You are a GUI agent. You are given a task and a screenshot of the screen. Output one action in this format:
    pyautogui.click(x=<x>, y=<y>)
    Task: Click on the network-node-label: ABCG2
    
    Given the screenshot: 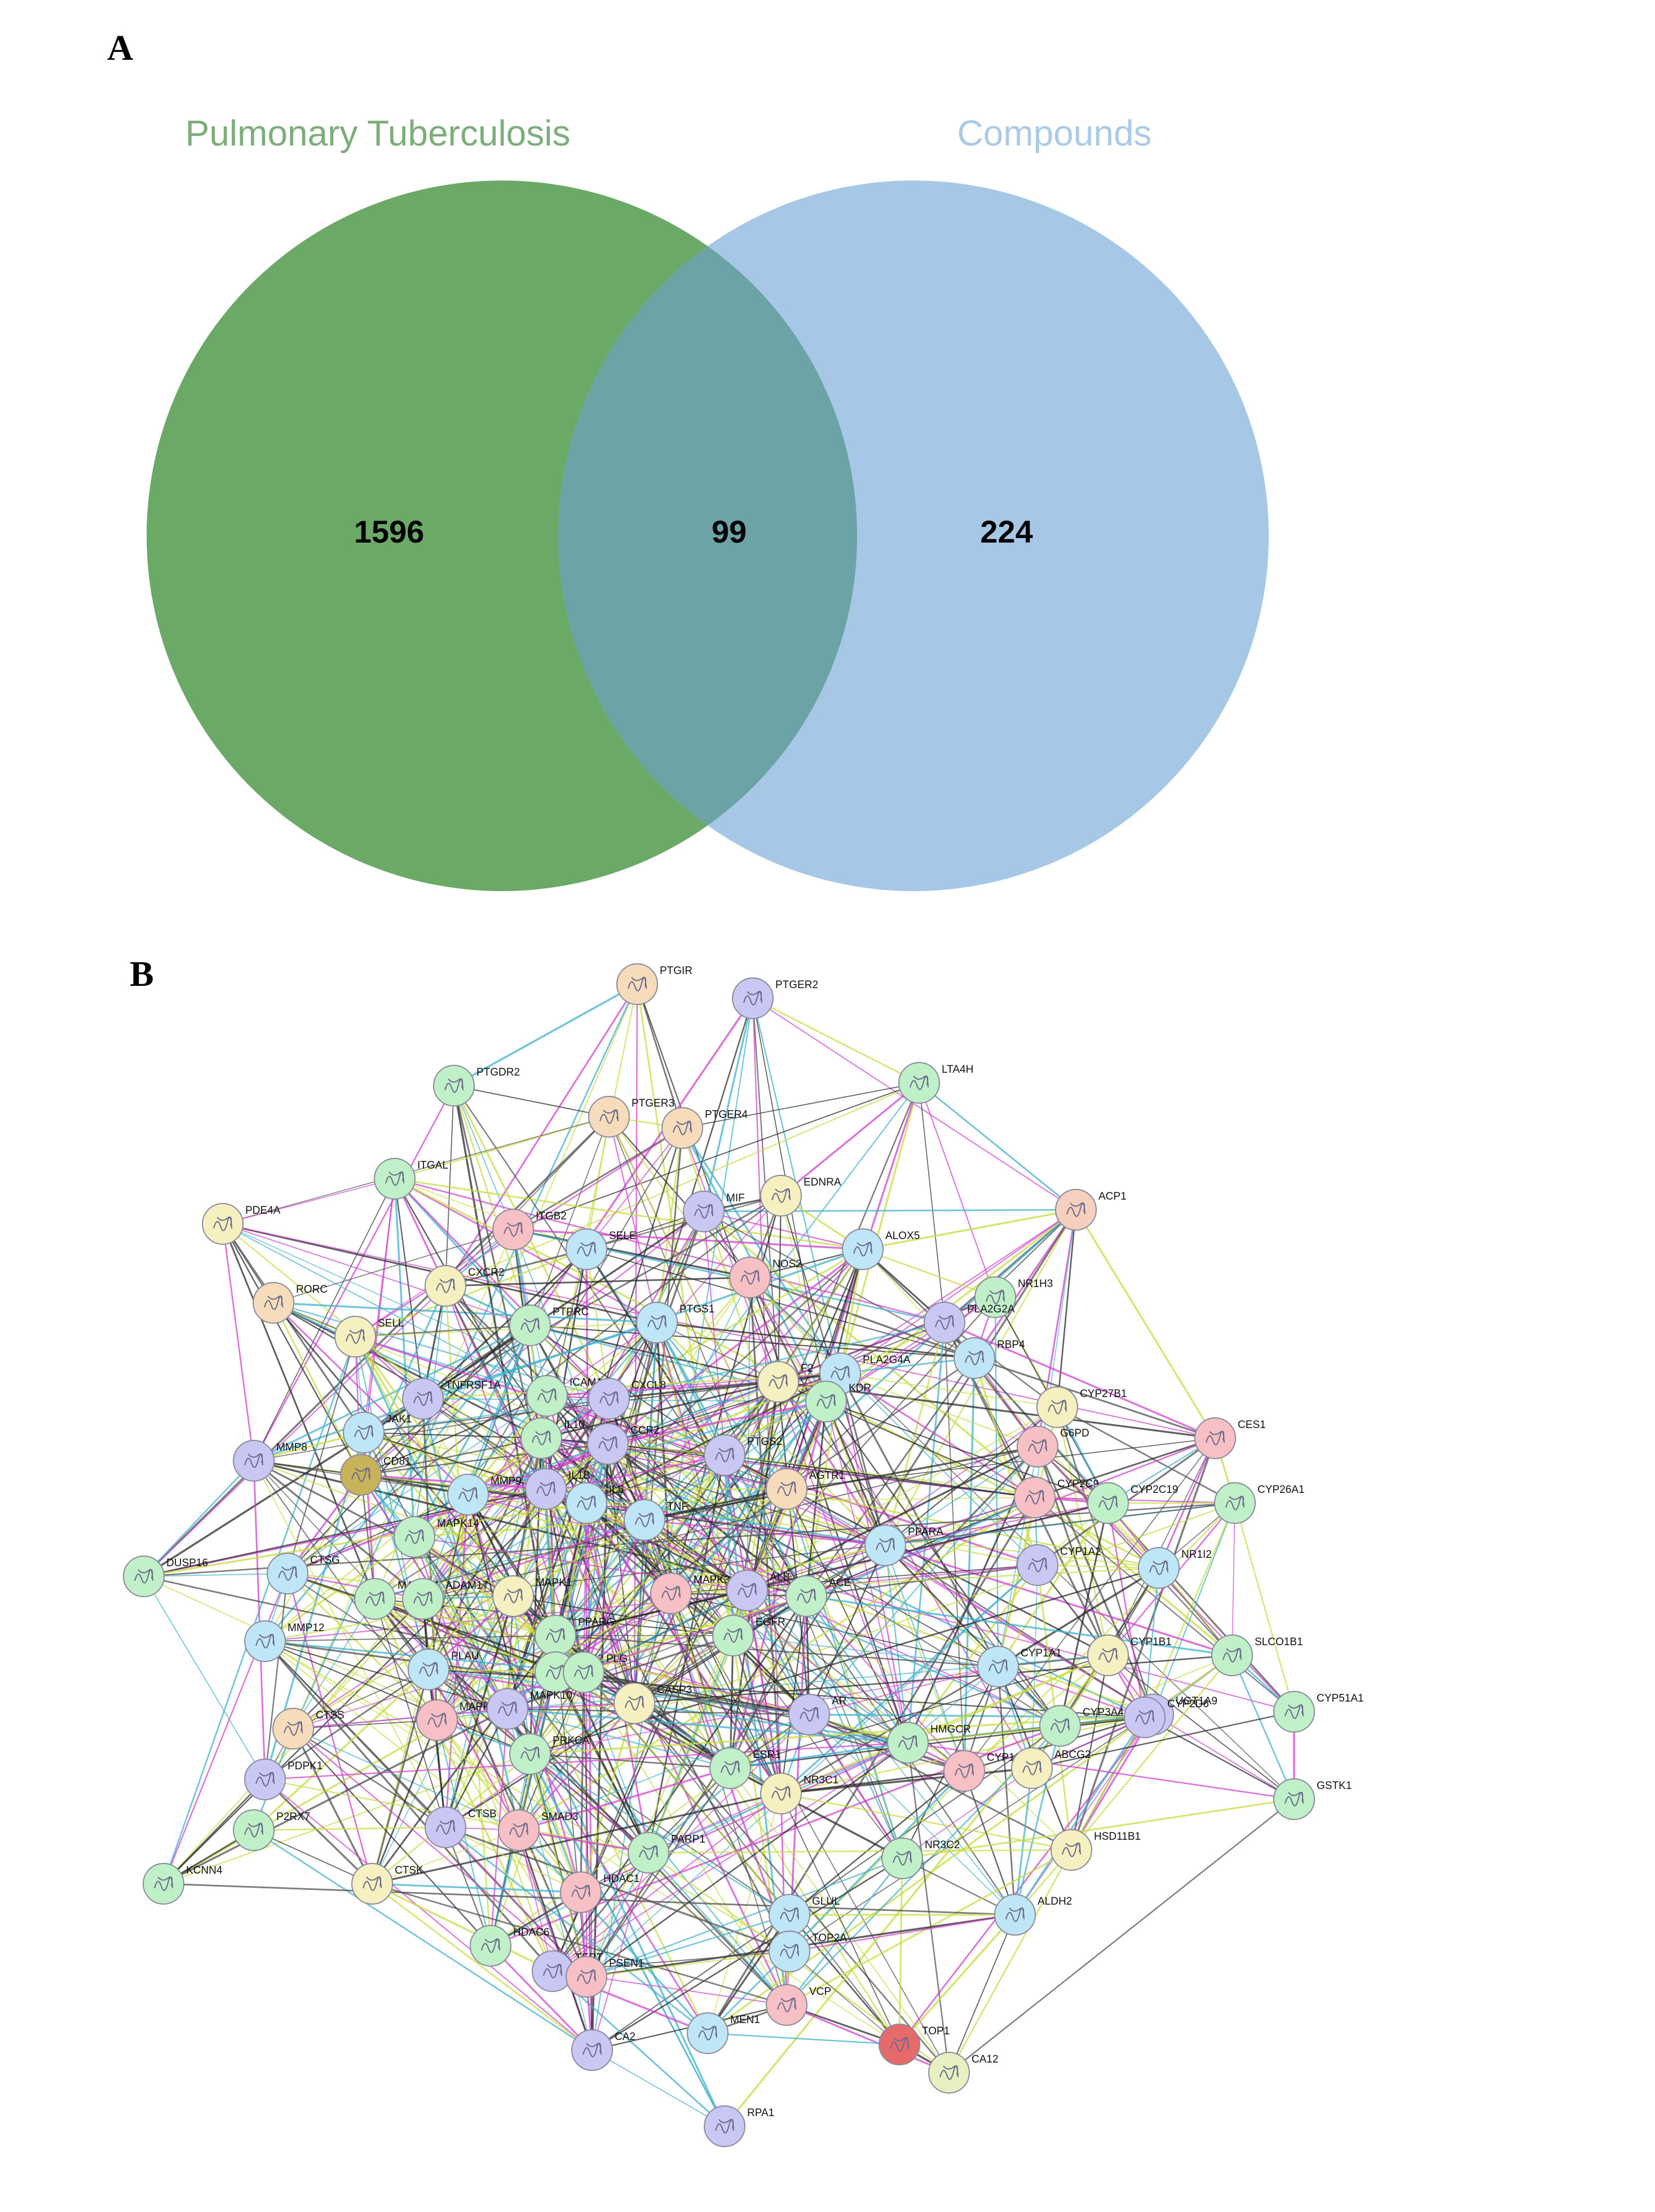 What is the action you would take?
    pyautogui.click(x=1072, y=1755)
    